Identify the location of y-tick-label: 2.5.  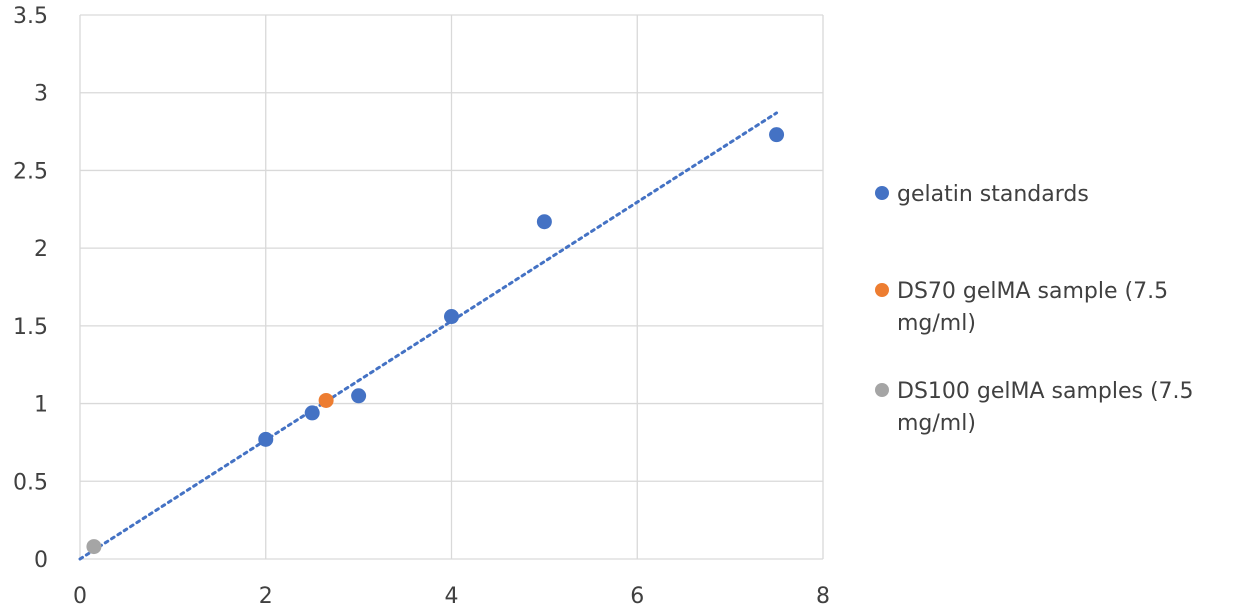
(30, 171).